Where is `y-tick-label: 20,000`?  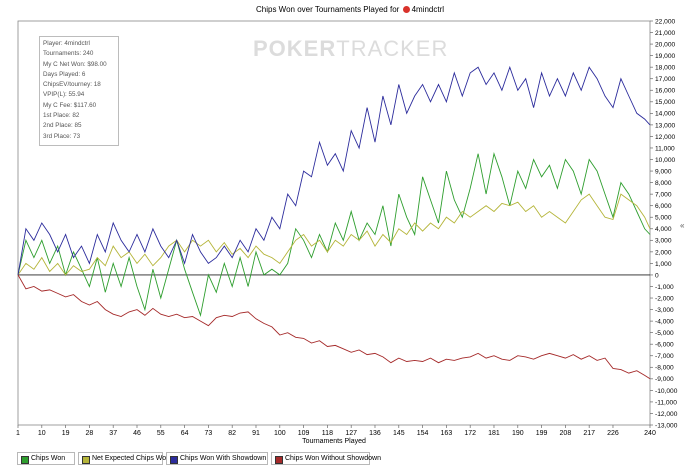 y-tick-label: 20,000 is located at coordinates (665, 44).